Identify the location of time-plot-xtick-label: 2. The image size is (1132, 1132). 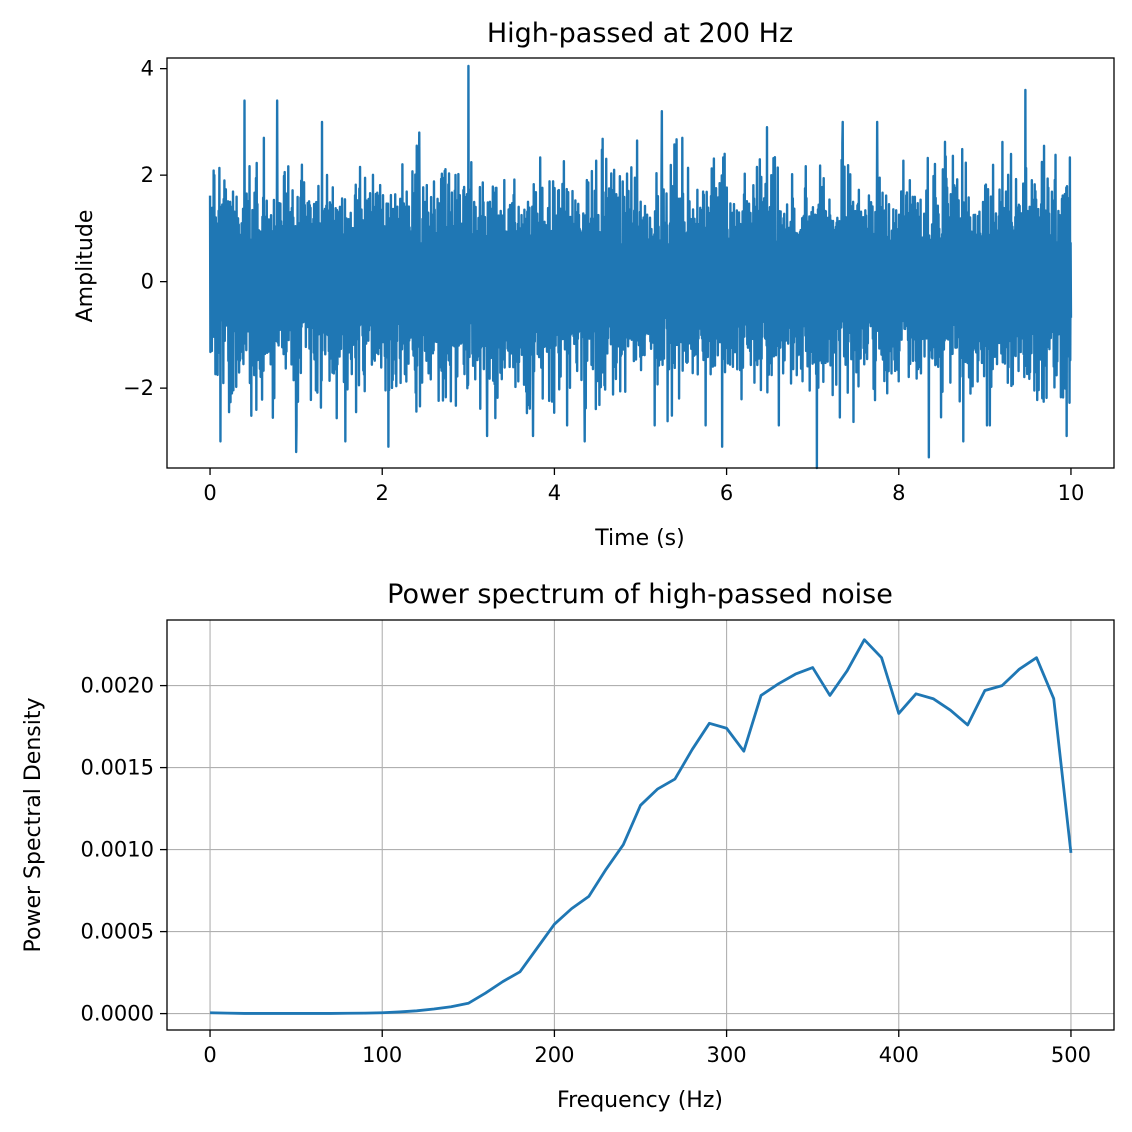
(382, 493).